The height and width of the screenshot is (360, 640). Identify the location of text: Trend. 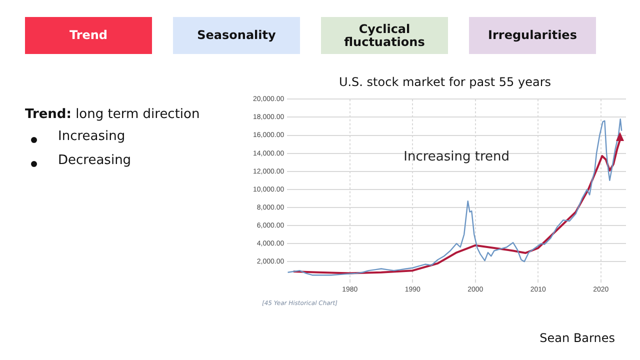
(88, 35).